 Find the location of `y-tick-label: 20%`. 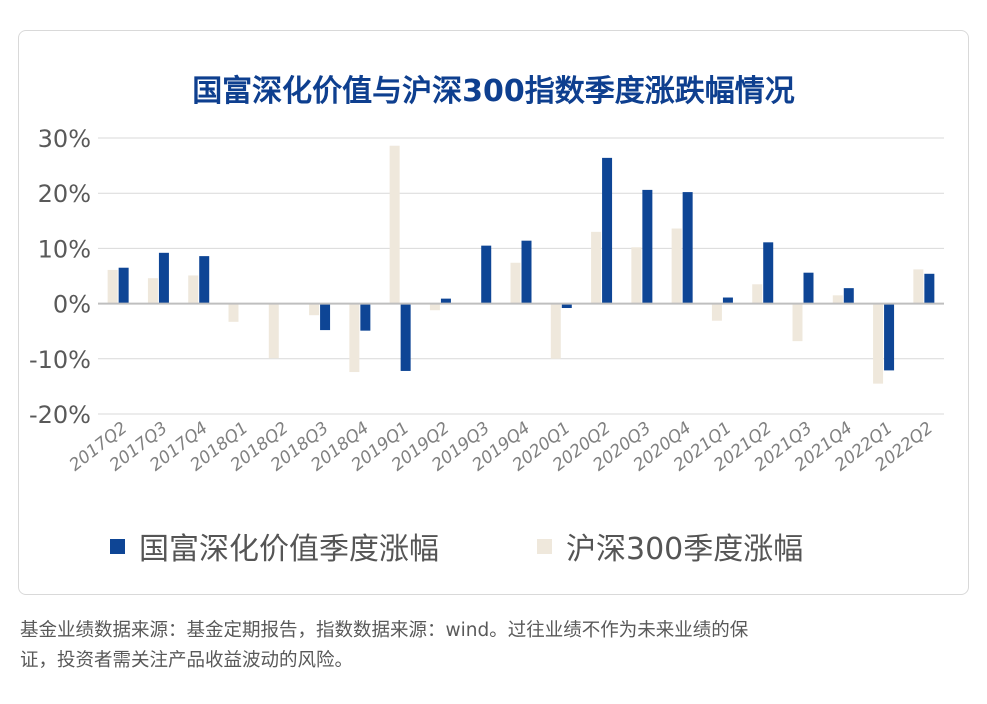

y-tick-label: 20% is located at coordinates (64, 194).